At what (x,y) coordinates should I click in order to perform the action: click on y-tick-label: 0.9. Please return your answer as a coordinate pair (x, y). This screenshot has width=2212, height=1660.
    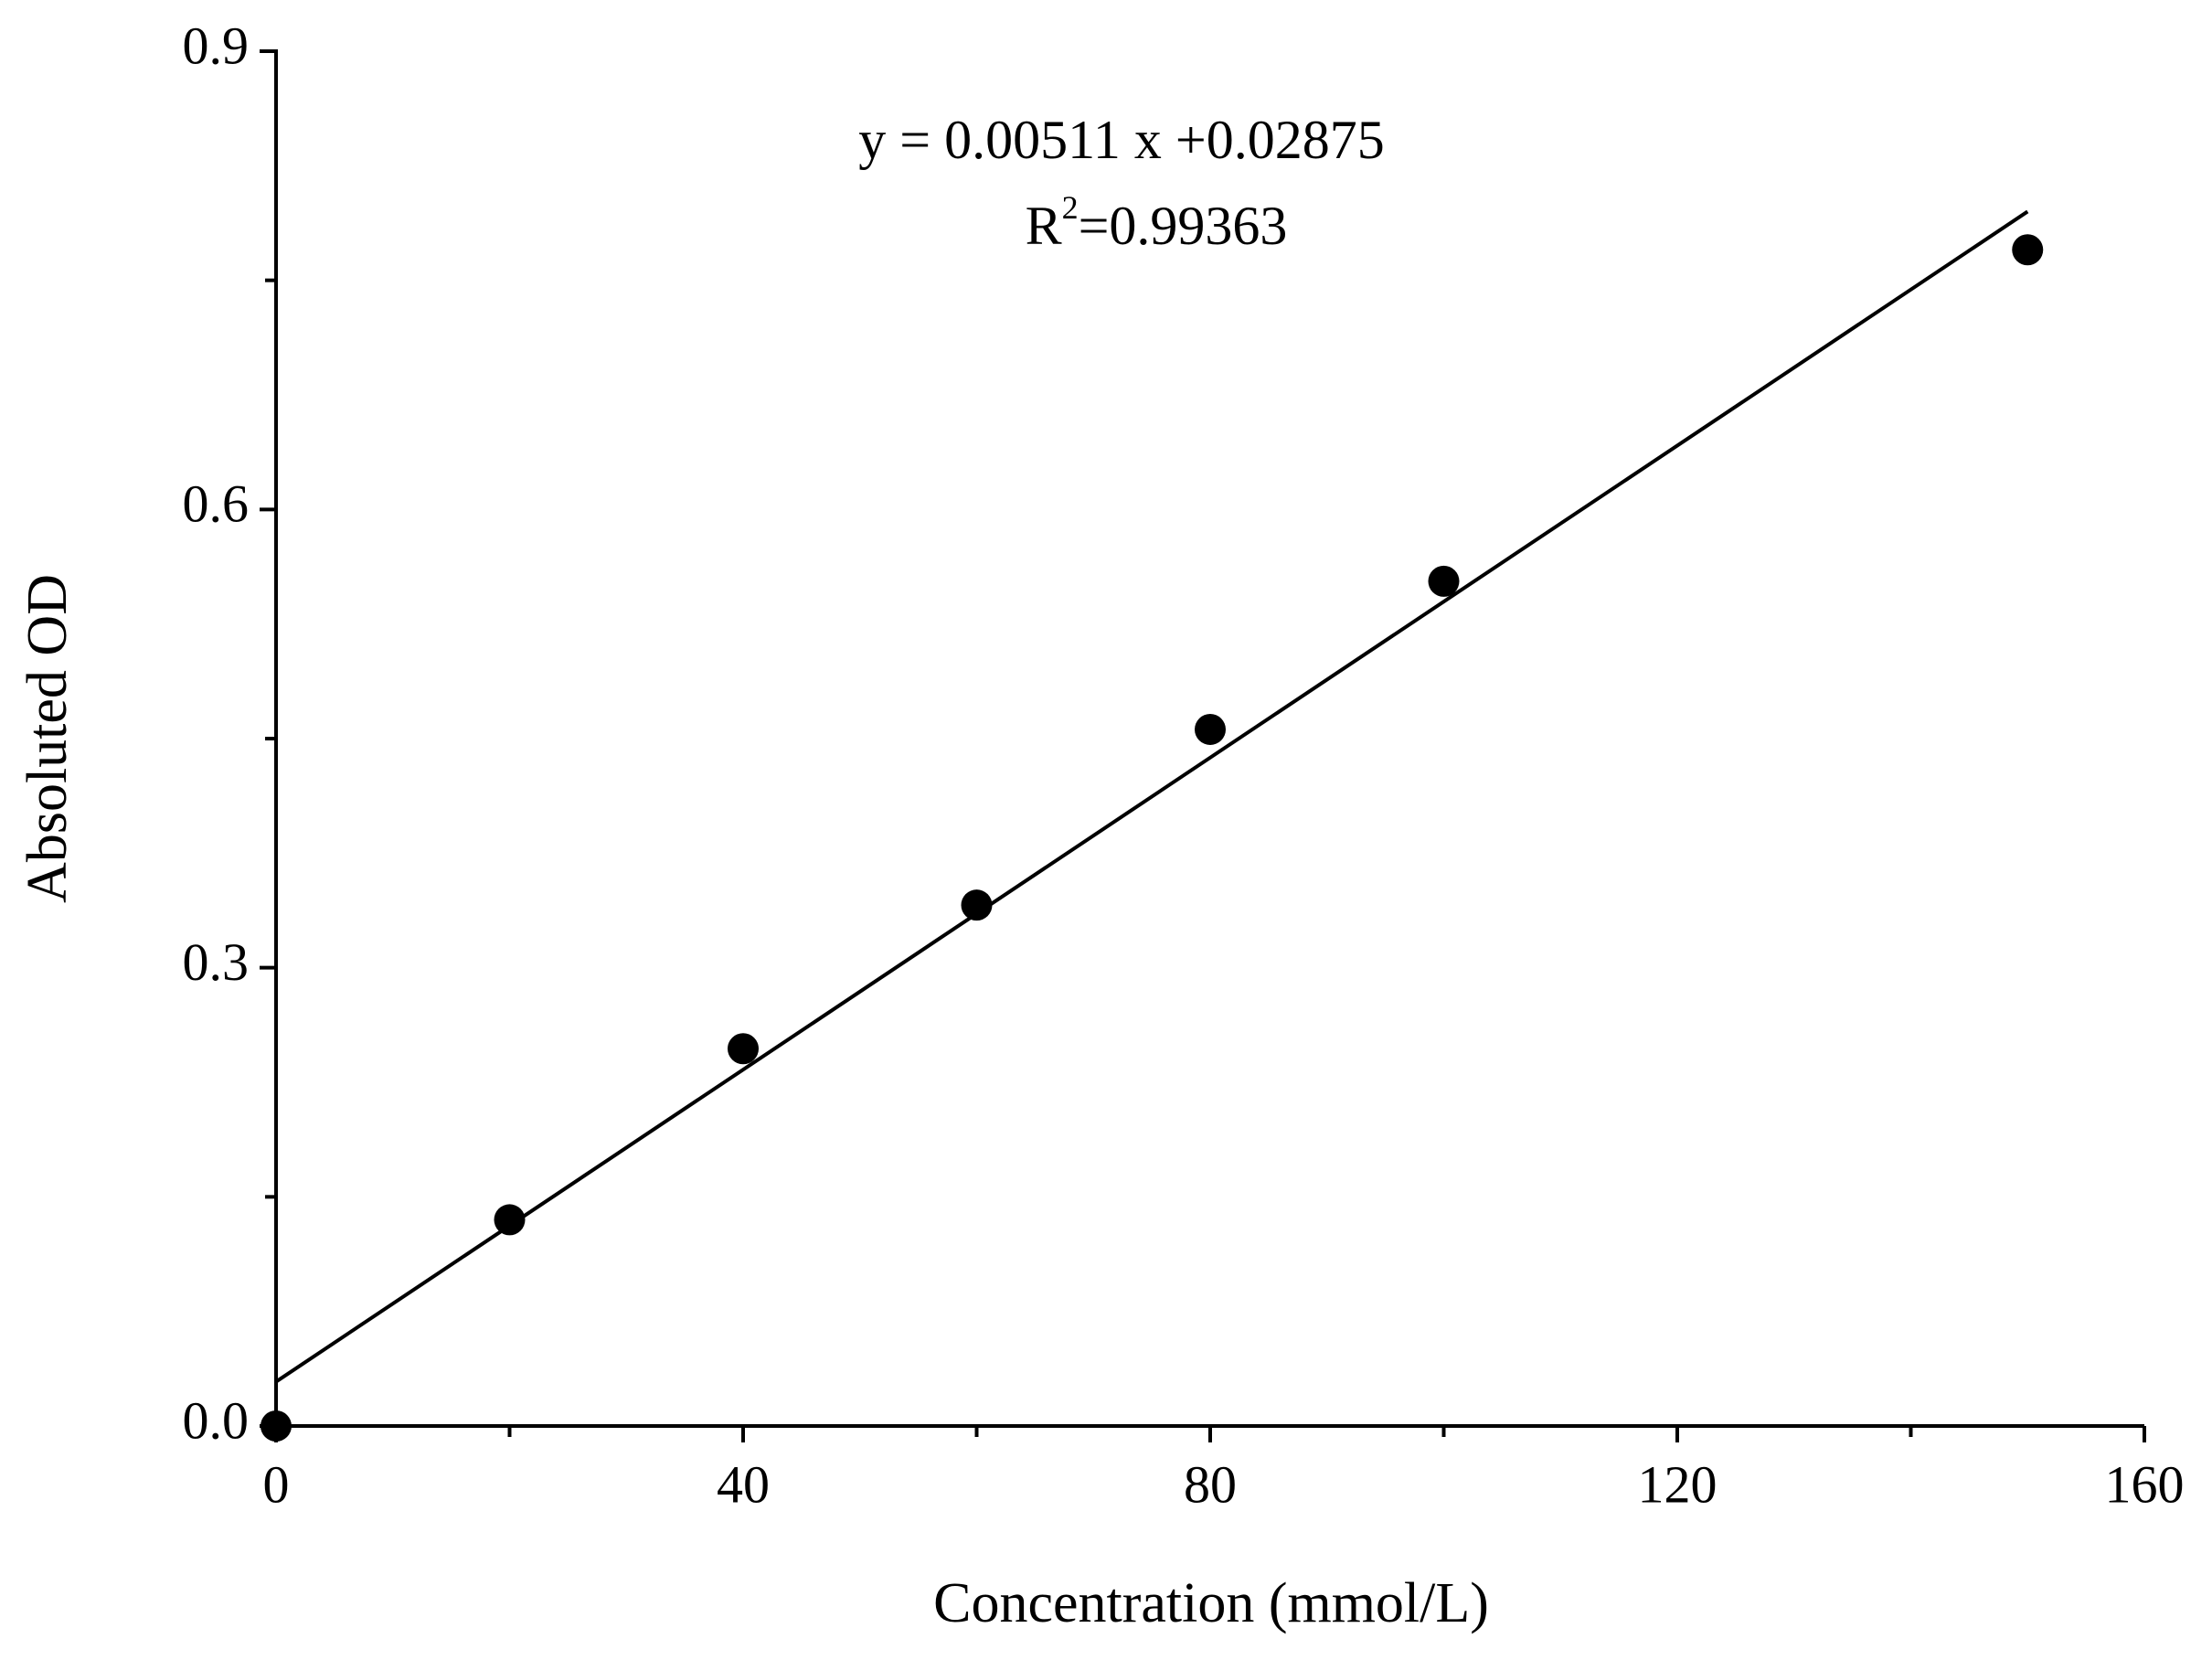
    Looking at the image, I should click on (216, 45).